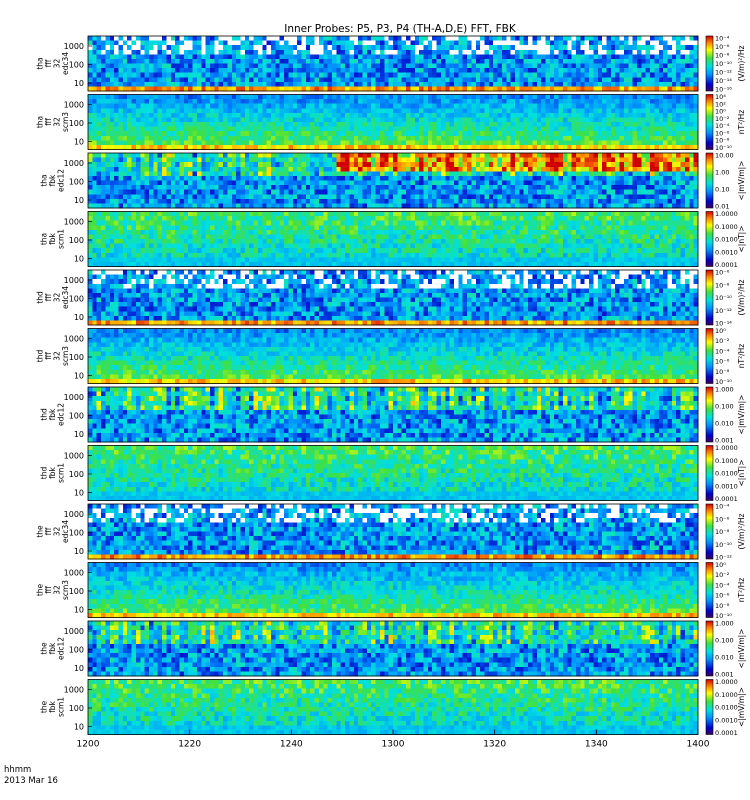  I want to click on panel-label: thd fbk scm1, so click(53, 473).